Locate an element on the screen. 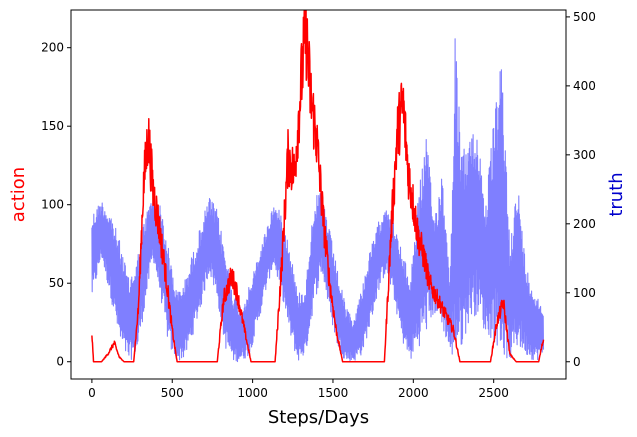 Image resolution: width=637 pixels, height=437 pixels. x-tick-label: 1000 is located at coordinates (252, 393).